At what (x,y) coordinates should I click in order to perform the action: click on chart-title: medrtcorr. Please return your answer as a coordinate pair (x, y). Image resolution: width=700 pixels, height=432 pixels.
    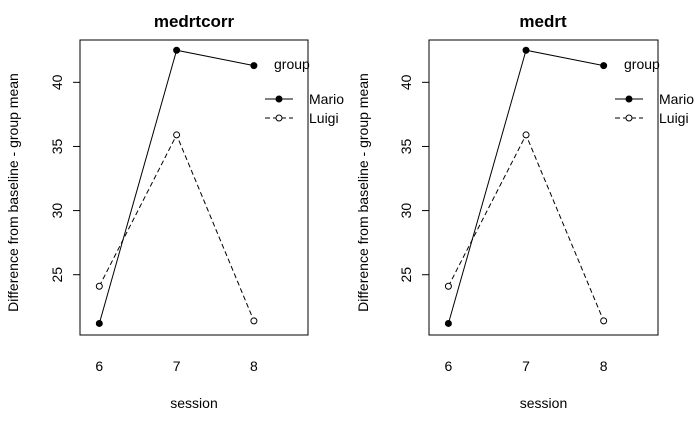
    Looking at the image, I should click on (194, 21).